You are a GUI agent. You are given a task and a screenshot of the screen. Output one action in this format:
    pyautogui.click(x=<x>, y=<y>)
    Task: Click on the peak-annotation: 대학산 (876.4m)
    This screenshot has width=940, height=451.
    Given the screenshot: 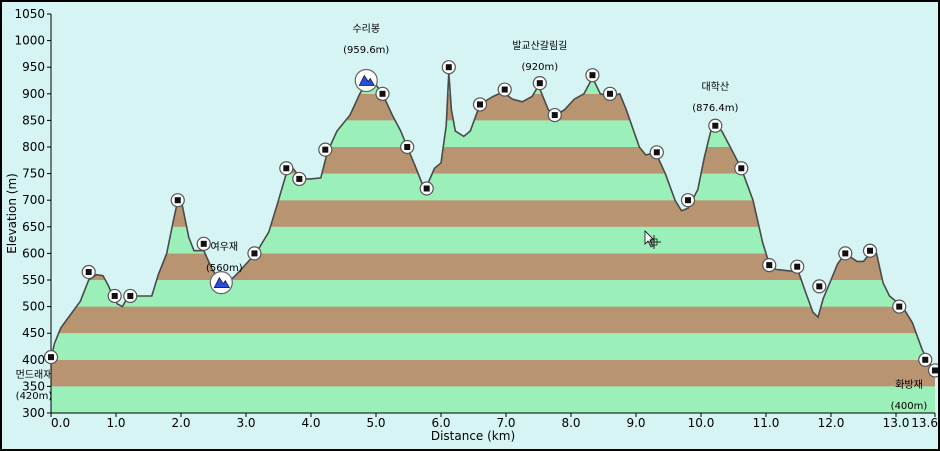 What is the action you would take?
    pyautogui.click(x=715, y=97)
    